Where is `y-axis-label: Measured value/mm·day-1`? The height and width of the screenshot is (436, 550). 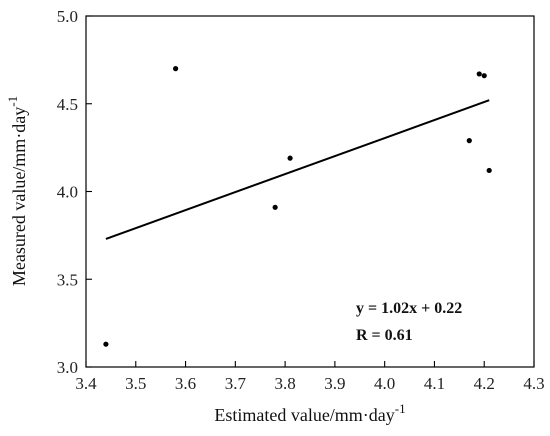
y-axis-label: Measured value/mm·day-1 is located at coordinates (17, 191).